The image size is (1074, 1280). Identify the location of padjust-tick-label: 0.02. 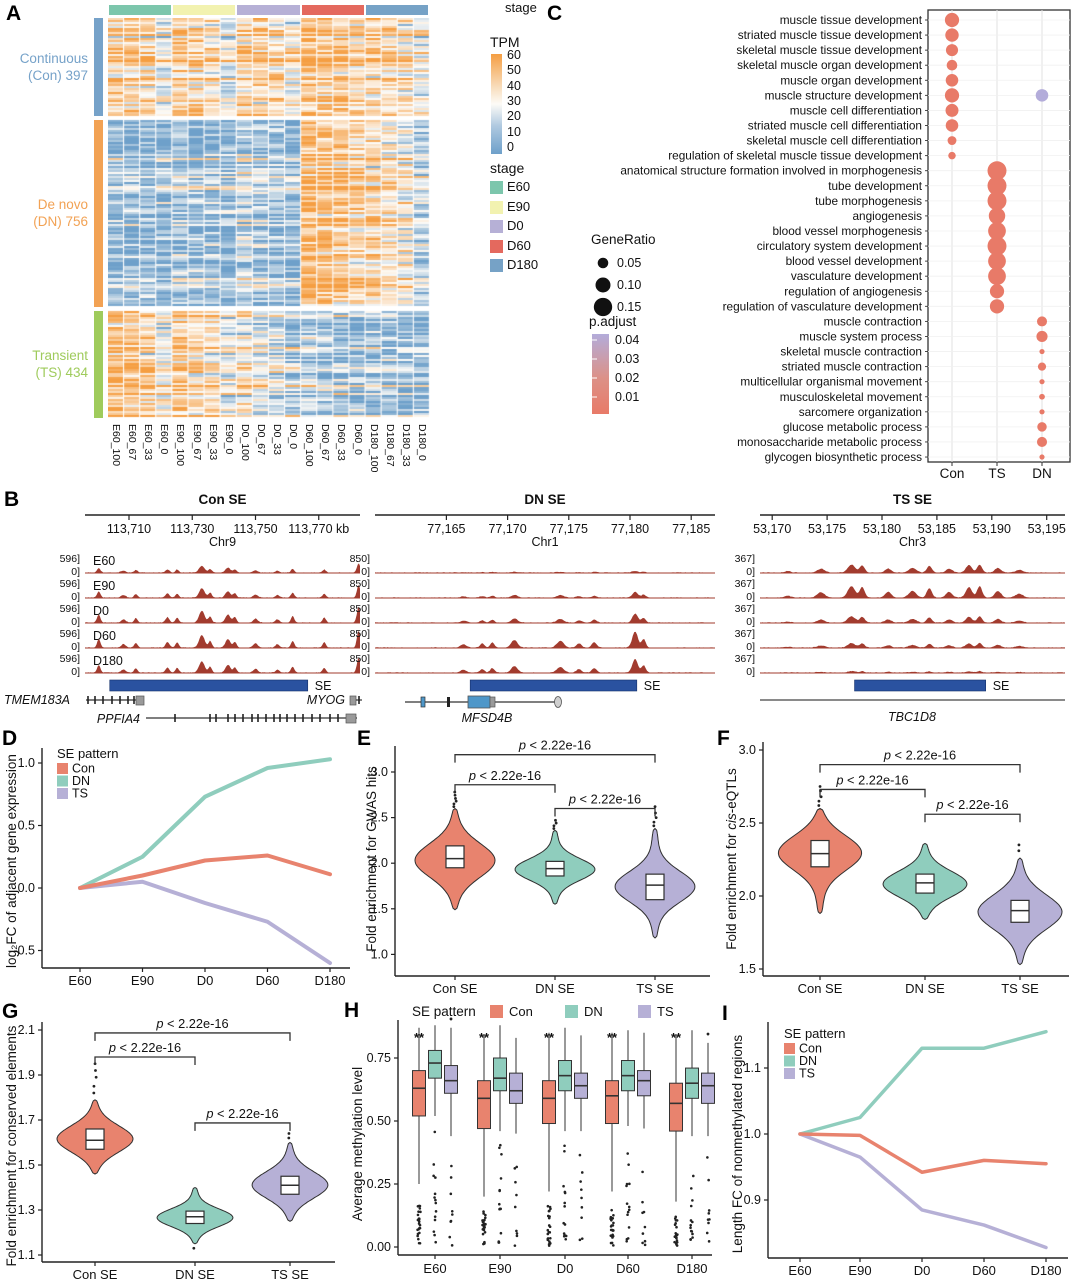
(627, 378).